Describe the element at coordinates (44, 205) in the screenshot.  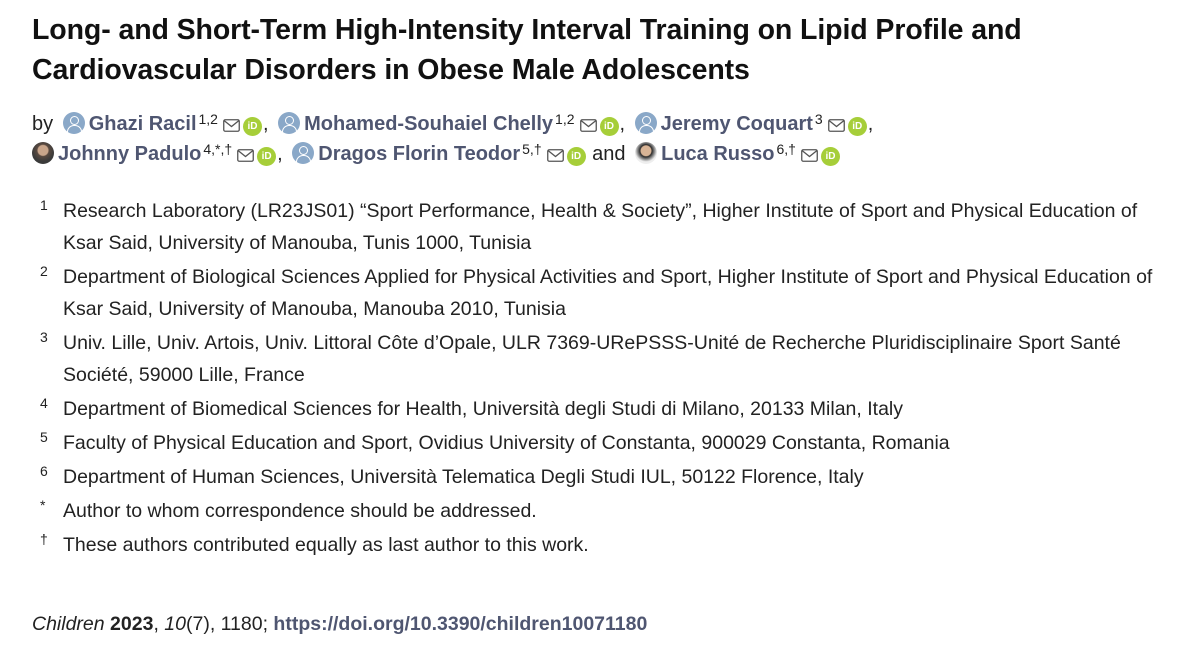
I see `affiliation-mark: 1` at that location.